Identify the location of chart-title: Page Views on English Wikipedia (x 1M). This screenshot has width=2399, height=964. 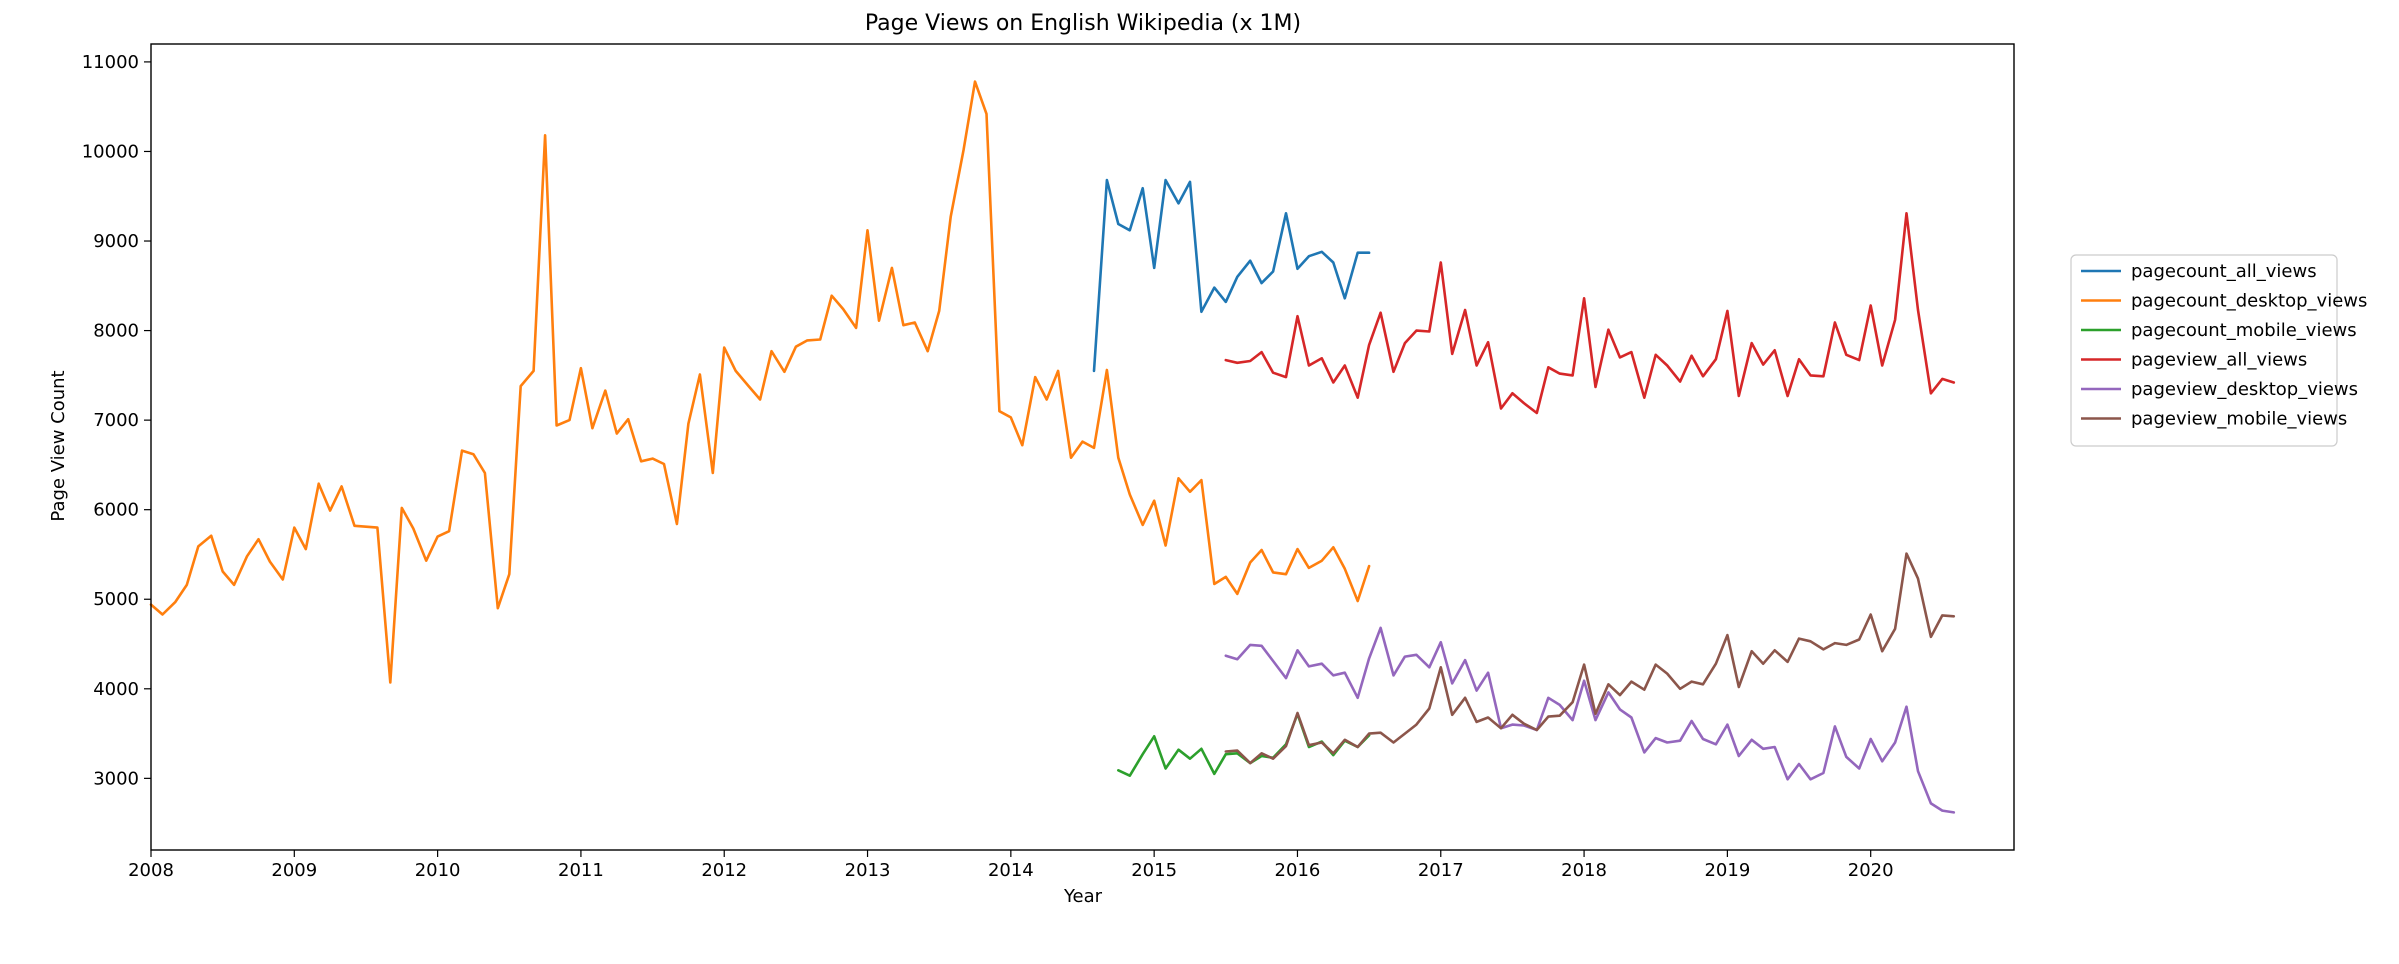
(1083, 23).